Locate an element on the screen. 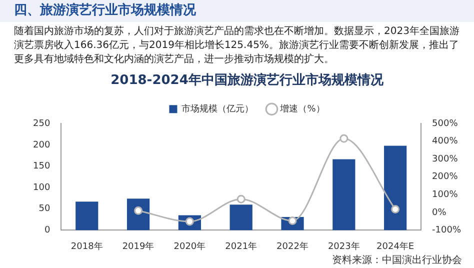 This screenshot has width=474, height=268. y2-tick-label: 0% is located at coordinates (439, 213).